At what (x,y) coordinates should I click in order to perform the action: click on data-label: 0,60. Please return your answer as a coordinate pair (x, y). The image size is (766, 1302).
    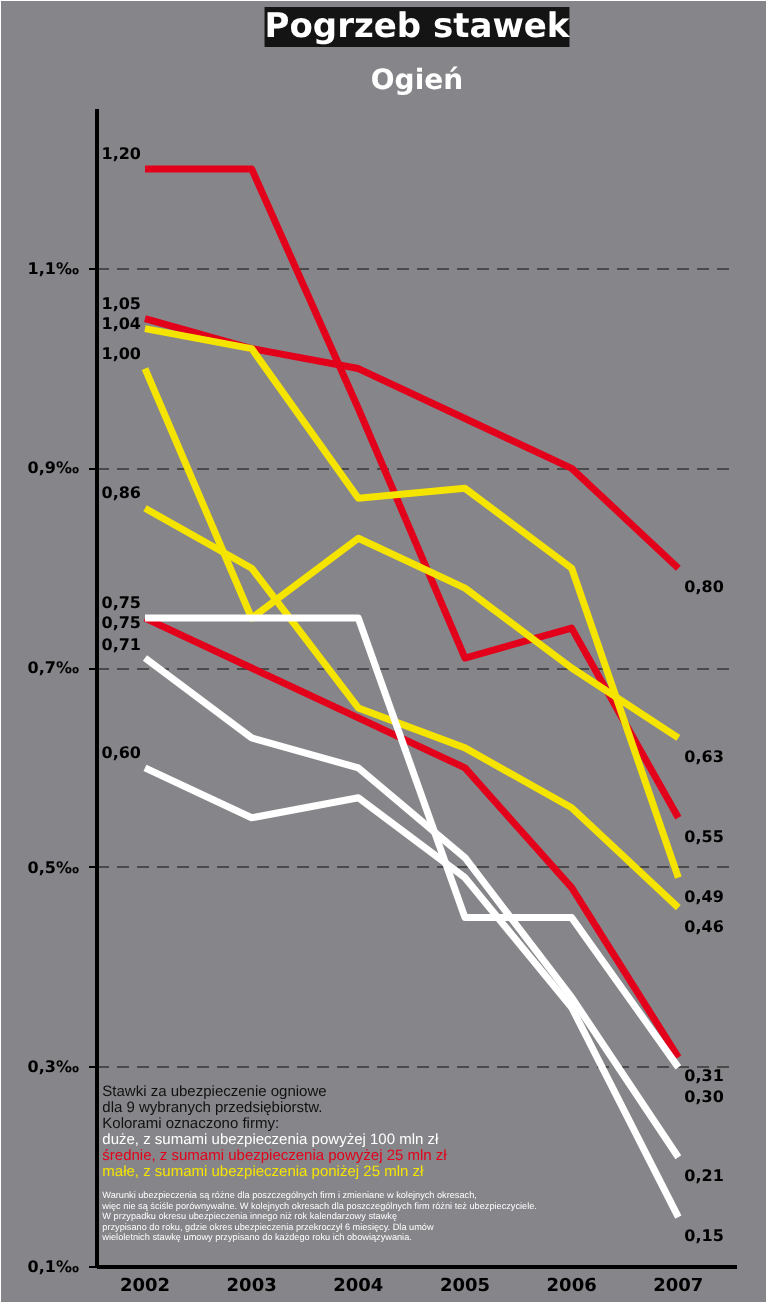
    Looking at the image, I should click on (121, 752).